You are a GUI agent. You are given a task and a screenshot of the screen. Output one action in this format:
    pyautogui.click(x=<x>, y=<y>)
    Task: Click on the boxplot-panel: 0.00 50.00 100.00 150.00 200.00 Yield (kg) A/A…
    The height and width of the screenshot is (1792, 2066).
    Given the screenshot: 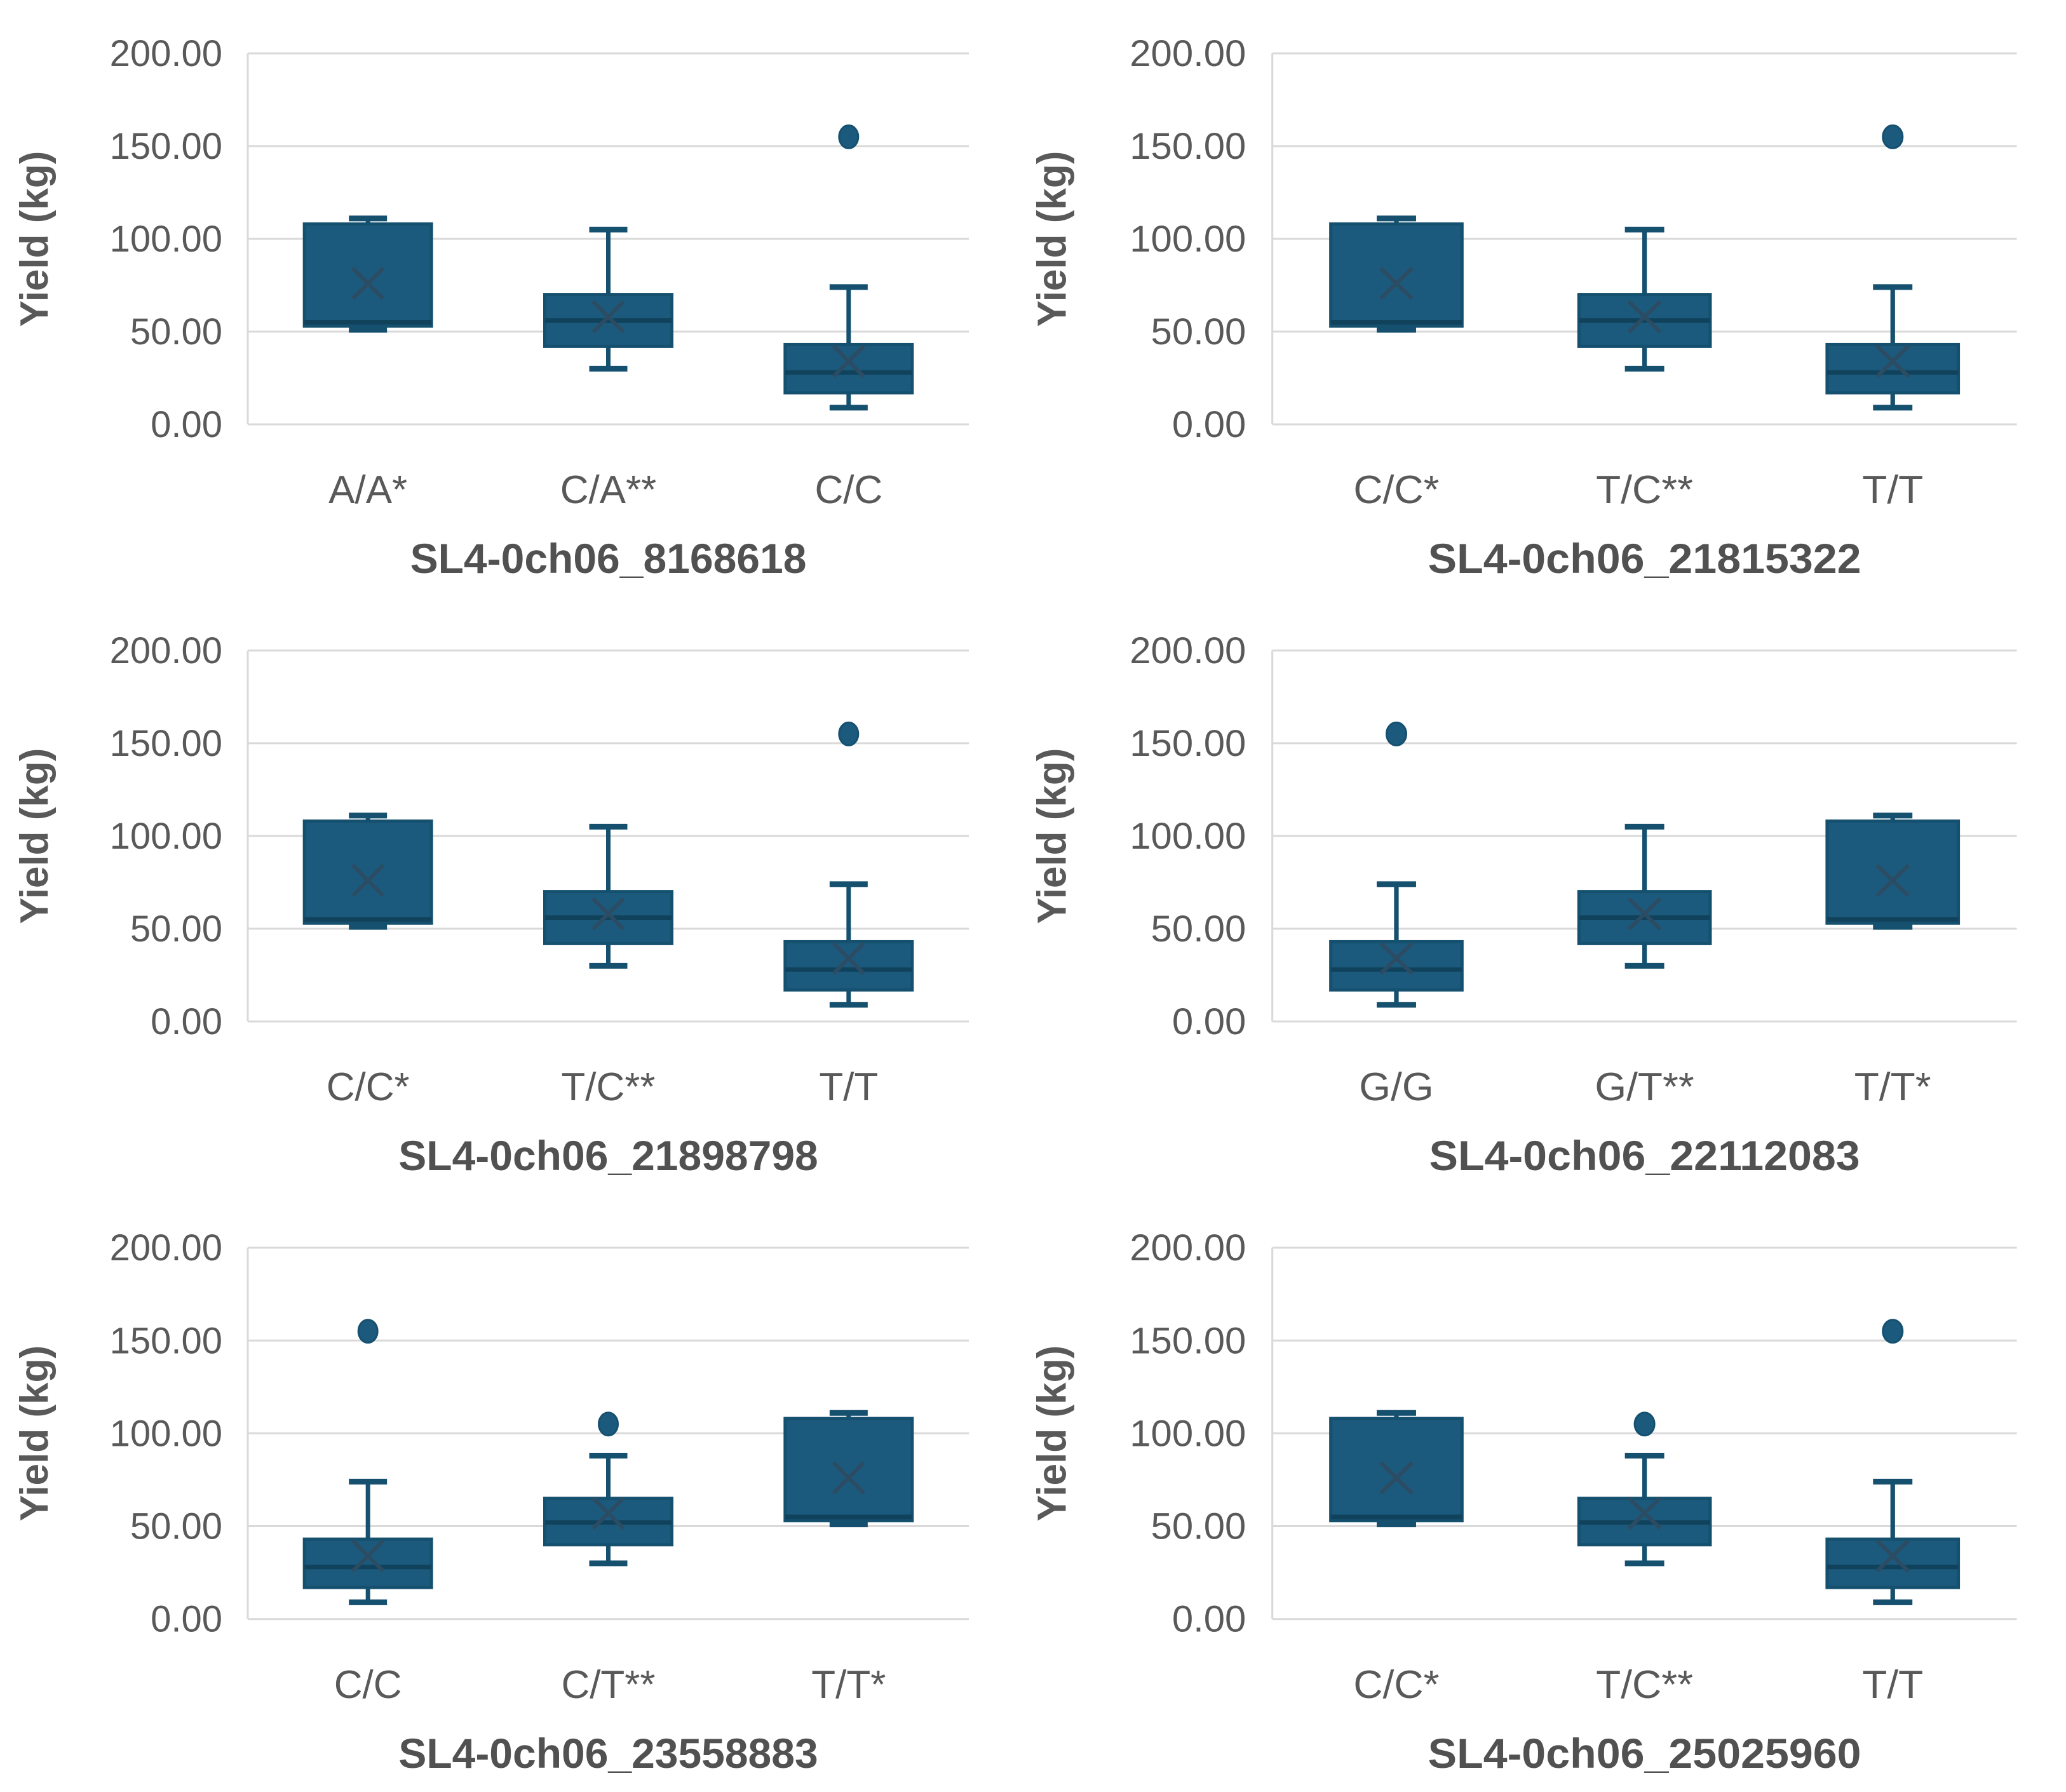 What is the action you would take?
    pyautogui.click(x=491, y=307)
    